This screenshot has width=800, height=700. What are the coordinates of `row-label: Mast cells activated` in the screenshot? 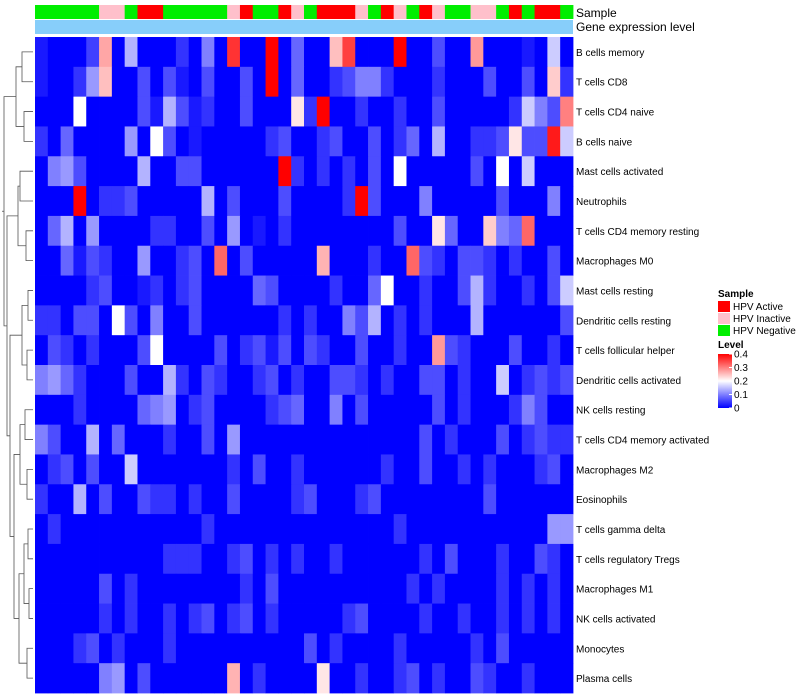 It's located at (619, 172).